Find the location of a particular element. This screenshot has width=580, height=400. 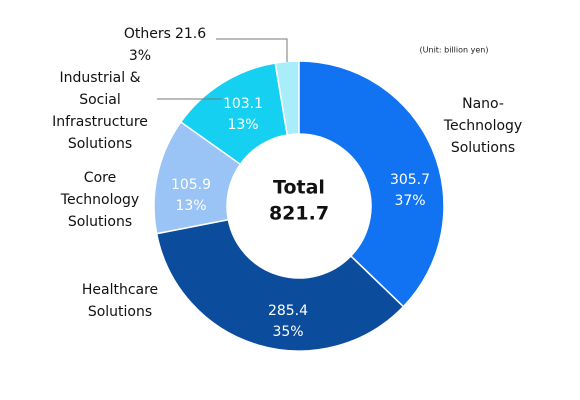

percent-label: 3% is located at coordinates (140, 56).